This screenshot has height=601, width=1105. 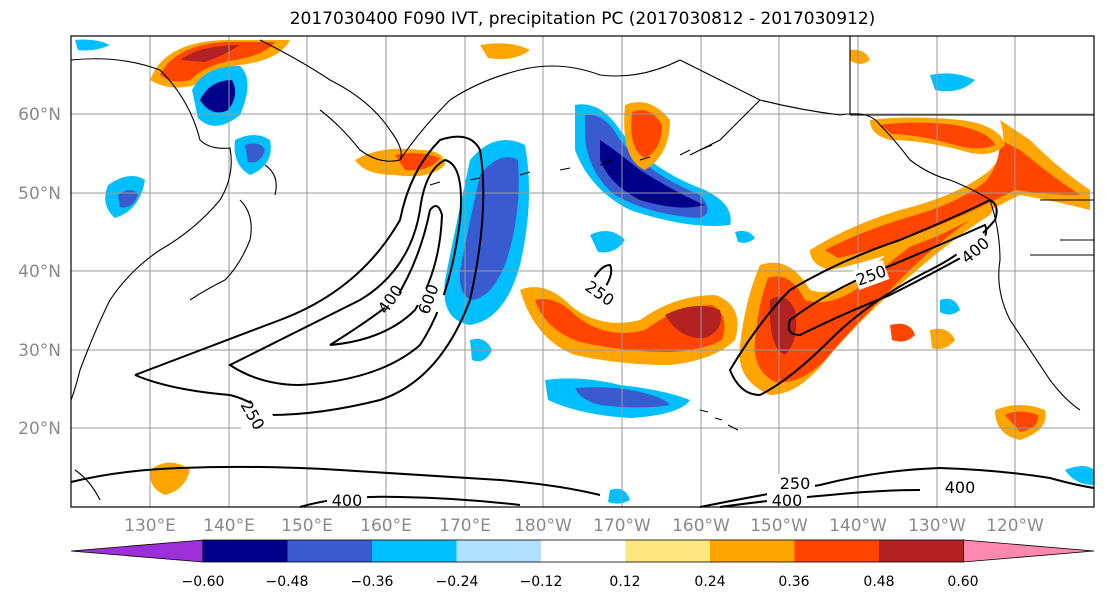 What do you see at coordinates (701, 526) in the screenshot?
I see `lon-label-160w: 160°W` at bounding box center [701, 526].